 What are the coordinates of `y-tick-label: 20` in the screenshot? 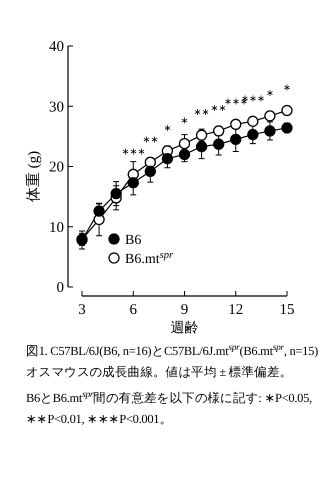 It's located at (56, 168).